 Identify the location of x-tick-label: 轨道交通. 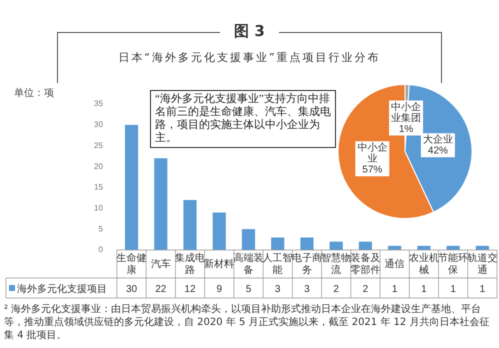
(482, 264).